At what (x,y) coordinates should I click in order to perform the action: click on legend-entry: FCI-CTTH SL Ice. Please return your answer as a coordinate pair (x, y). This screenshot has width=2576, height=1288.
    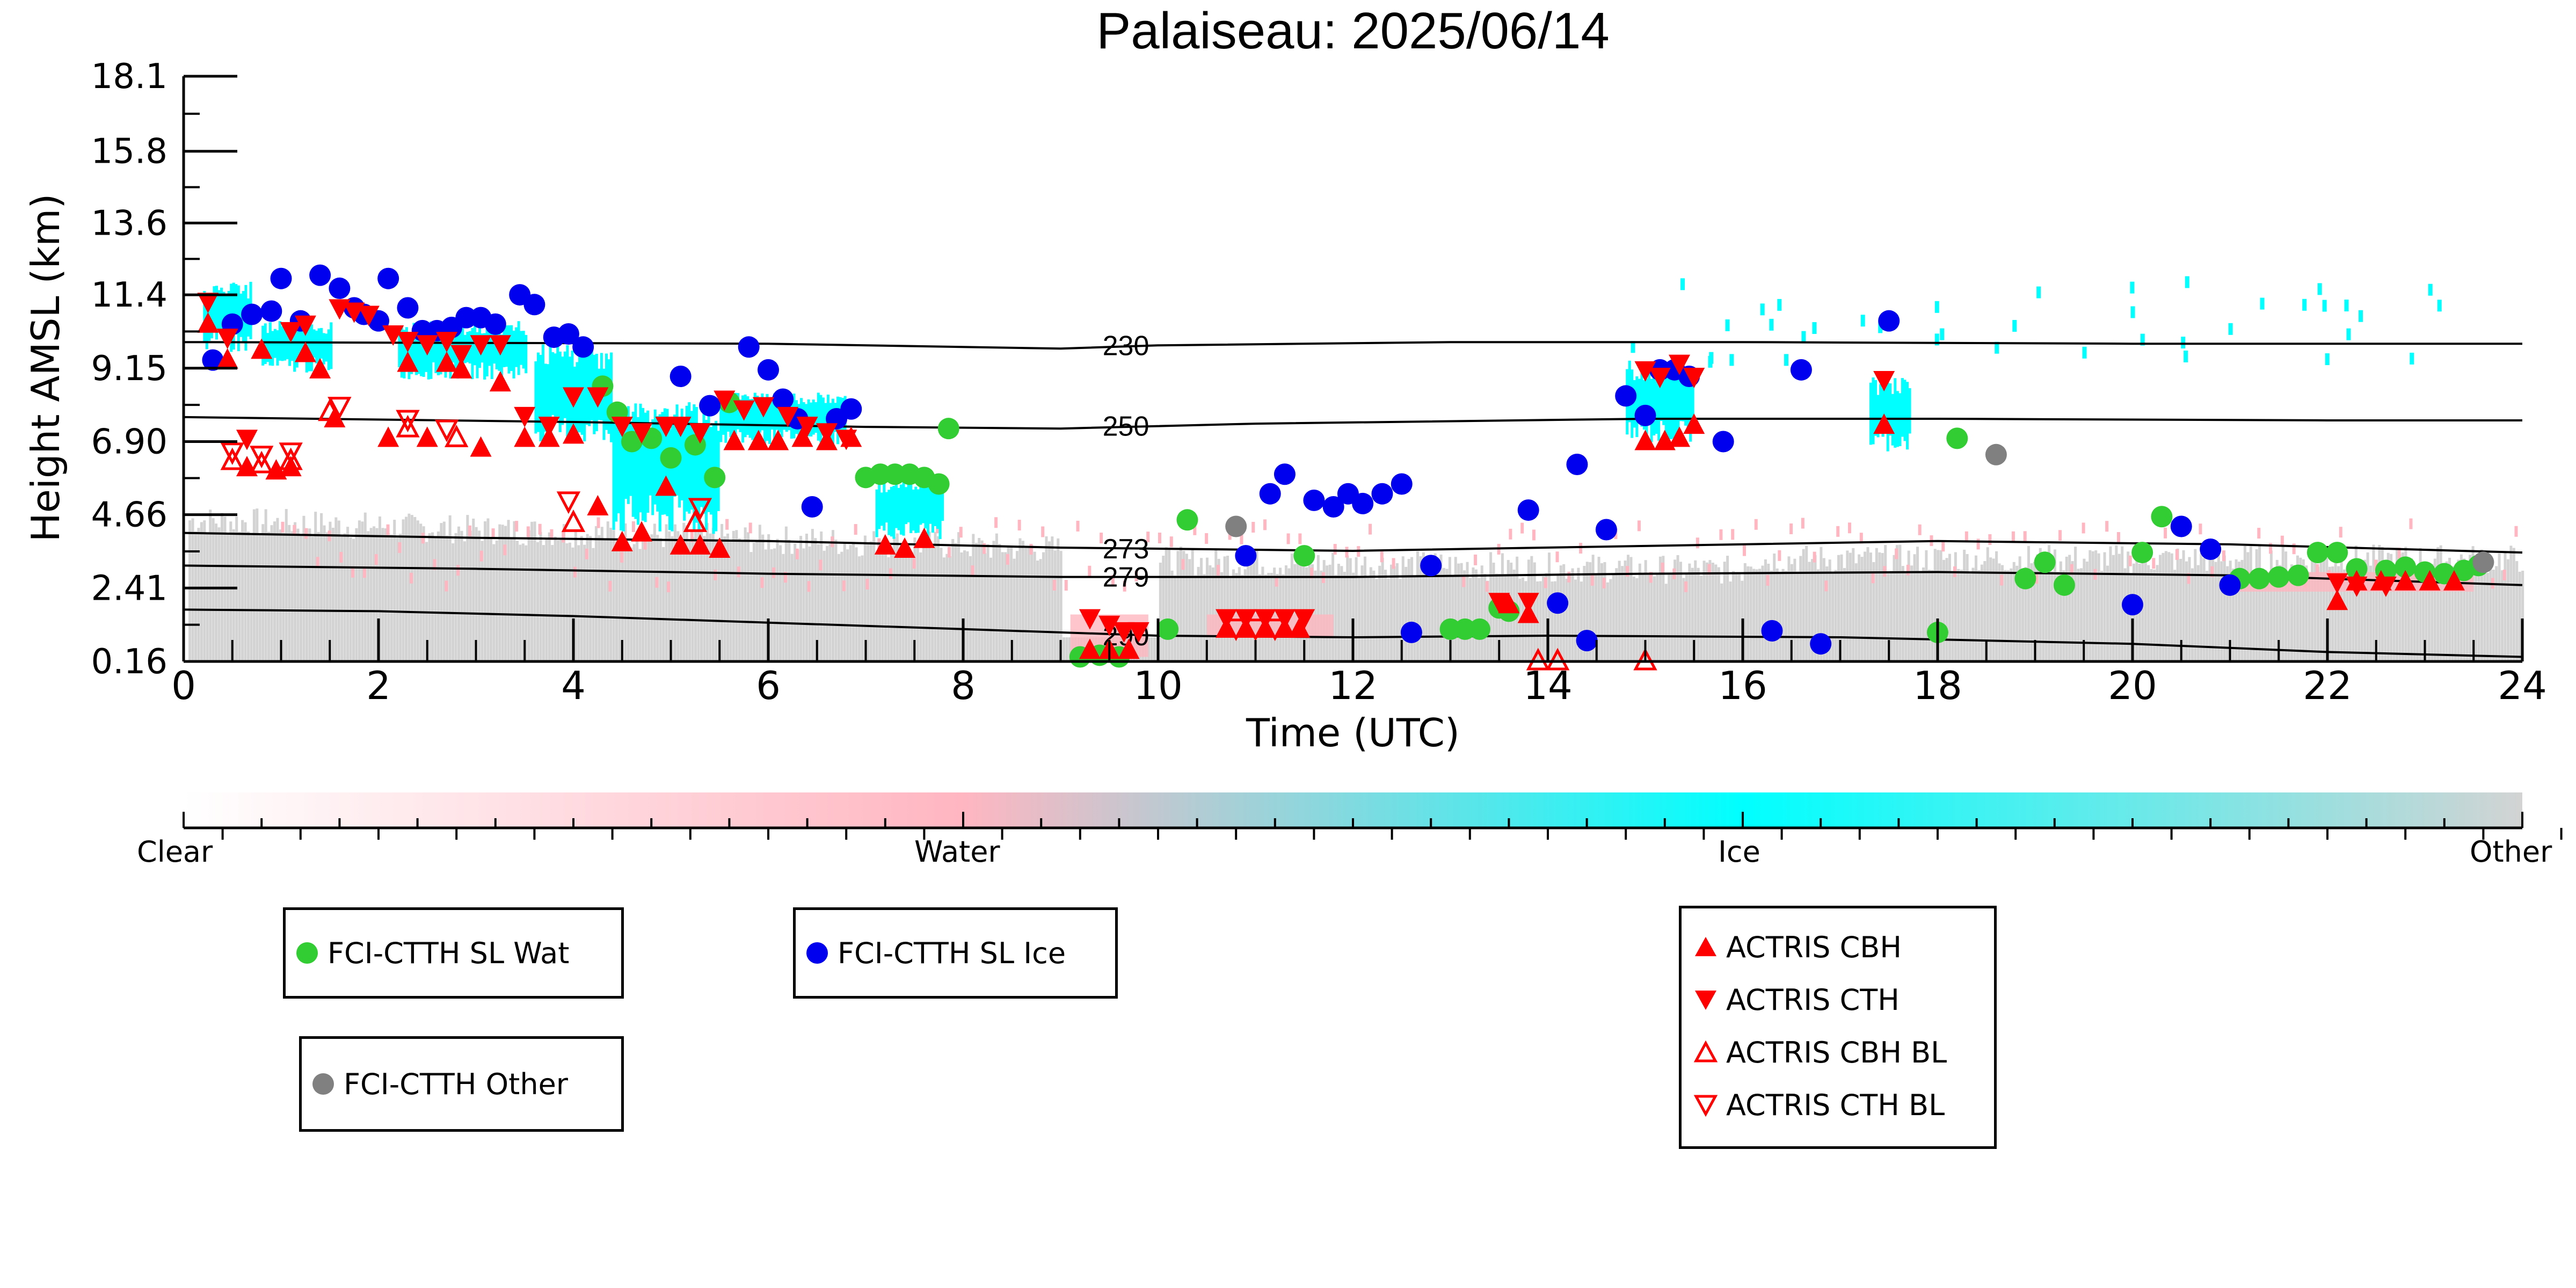
    Looking at the image, I should click on (933, 953).